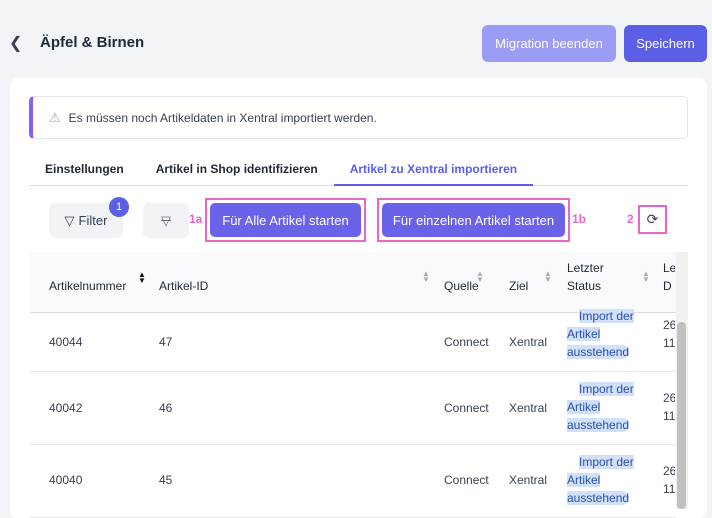 The width and height of the screenshot is (712, 518). Describe the element at coordinates (92, 42) in the screenshot. I see `page-title: Äpfel & Birnen` at that location.